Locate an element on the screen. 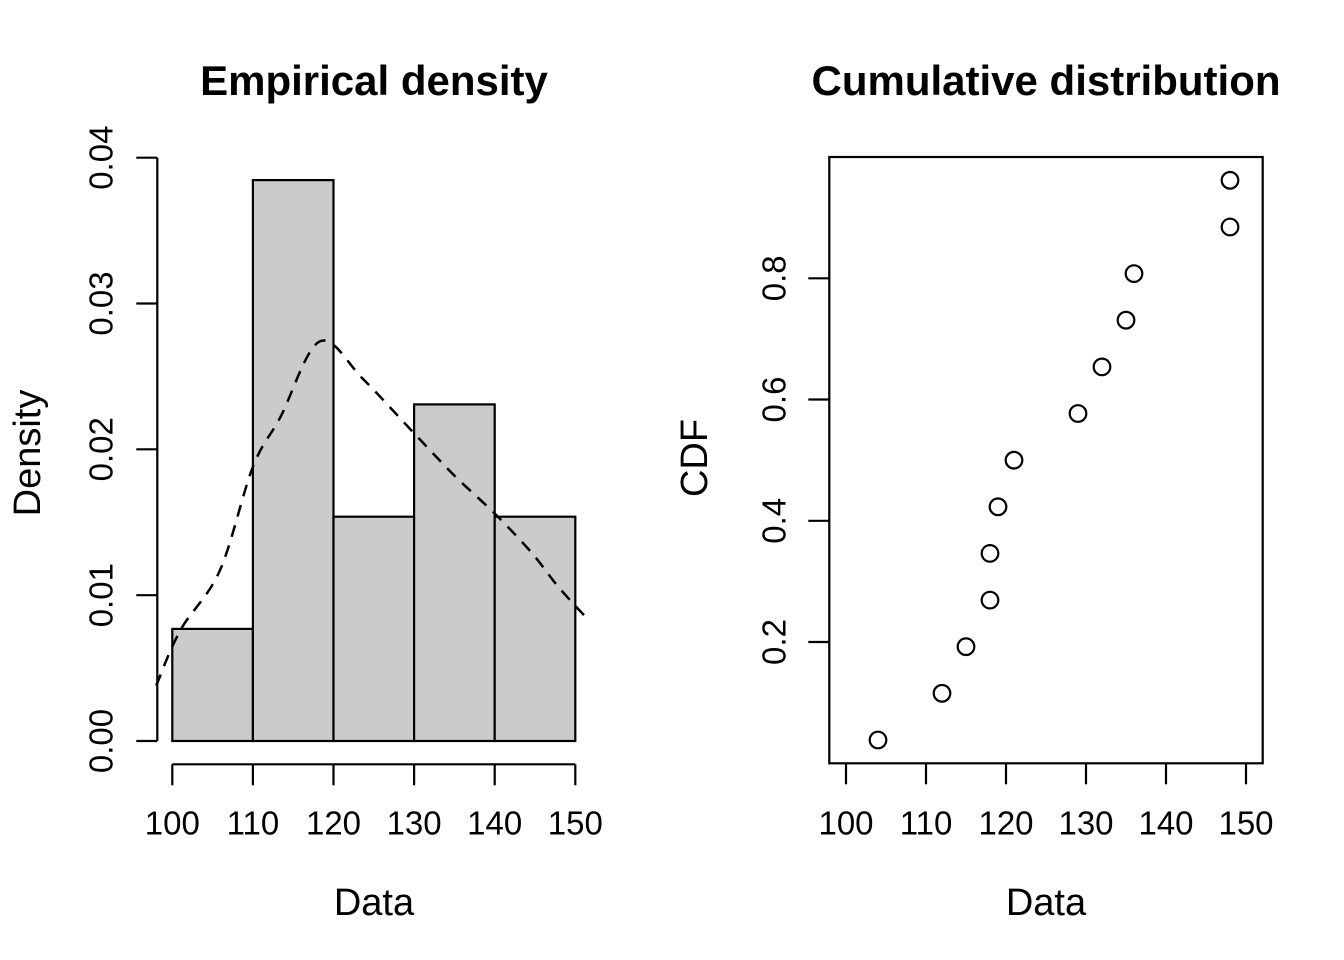 This screenshot has height=960, width=1344. right-y-axis-label: CDF is located at coordinates (695, 458).